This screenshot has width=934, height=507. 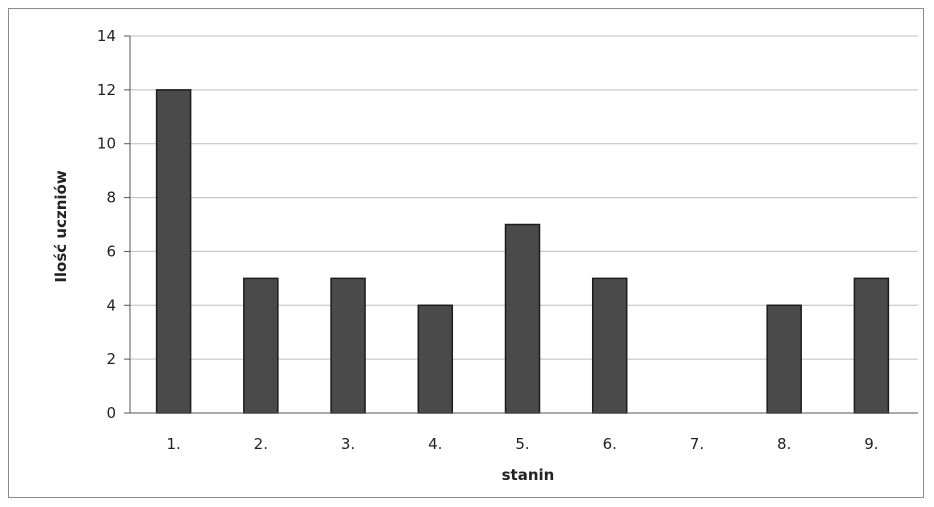 I want to click on x-tick-label: 4., so click(x=435, y=444).